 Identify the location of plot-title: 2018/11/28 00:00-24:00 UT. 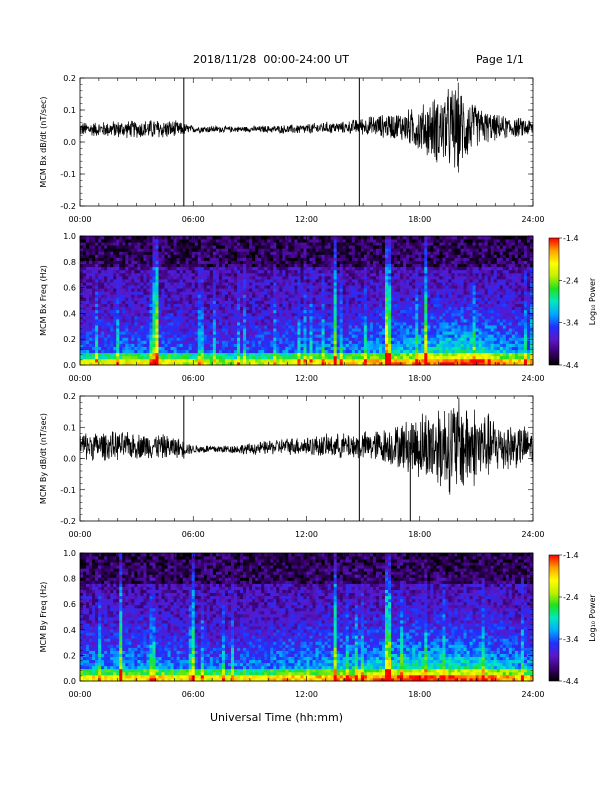
(271, 59).